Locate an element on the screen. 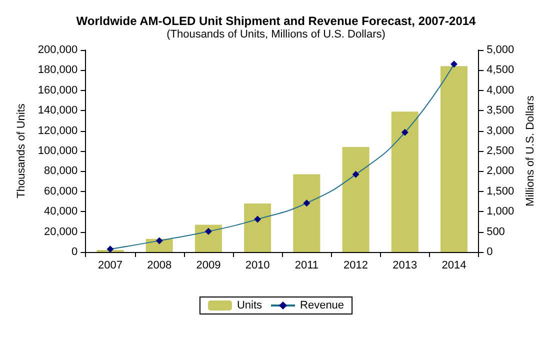 This screenshot has height=348, width=552. y-tick-label: 140,000 is located at coordinates (58, 110).